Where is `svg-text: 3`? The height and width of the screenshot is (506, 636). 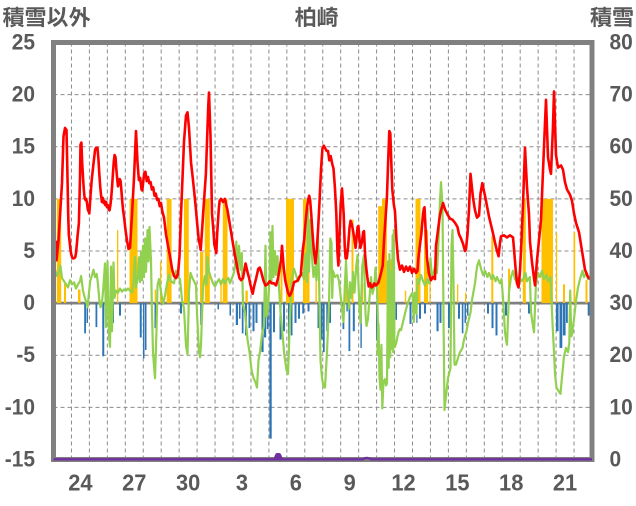
svg-text: 3 is located at coordinates (242, 482).